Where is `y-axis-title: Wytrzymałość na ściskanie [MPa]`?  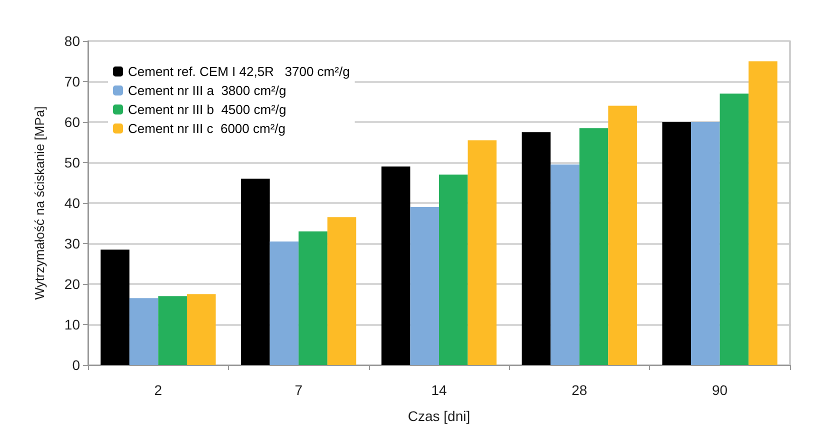 y-axis-title: Wytrzymałość na ściskanie [MPa] is located at coordinates (39, 203).